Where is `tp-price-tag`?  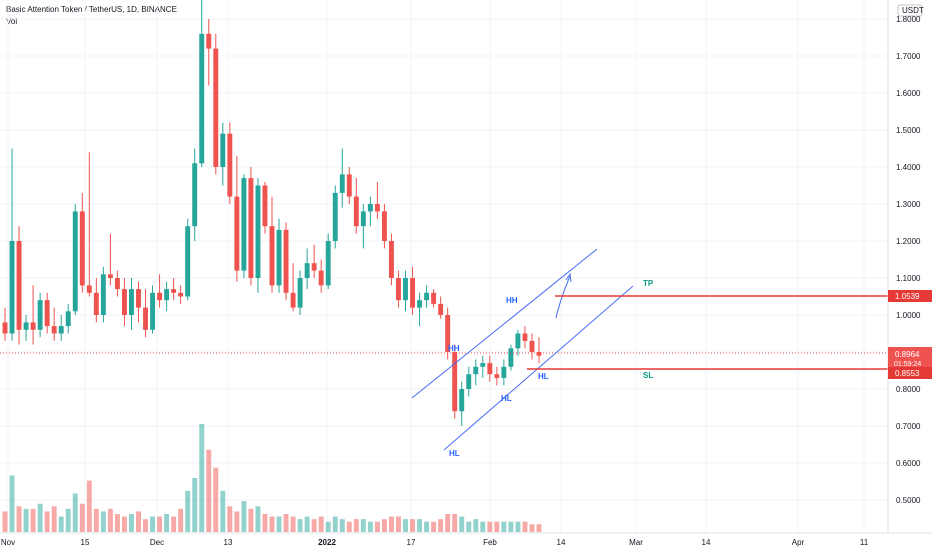 tp-price-tag is located at coordinates (910, 296).